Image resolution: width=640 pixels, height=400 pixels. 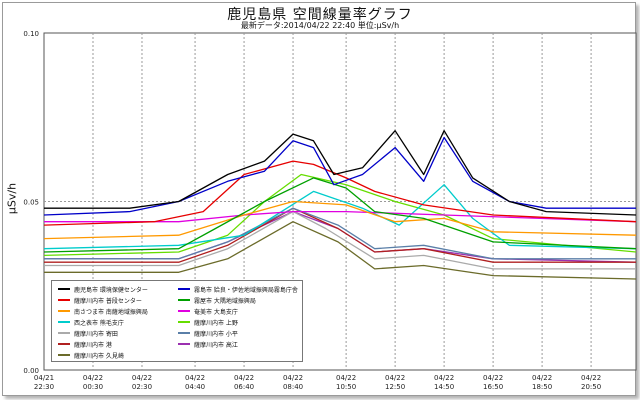 I want to click on legend-item: 薩摩川内市 高江, so click(x=208, y=344).